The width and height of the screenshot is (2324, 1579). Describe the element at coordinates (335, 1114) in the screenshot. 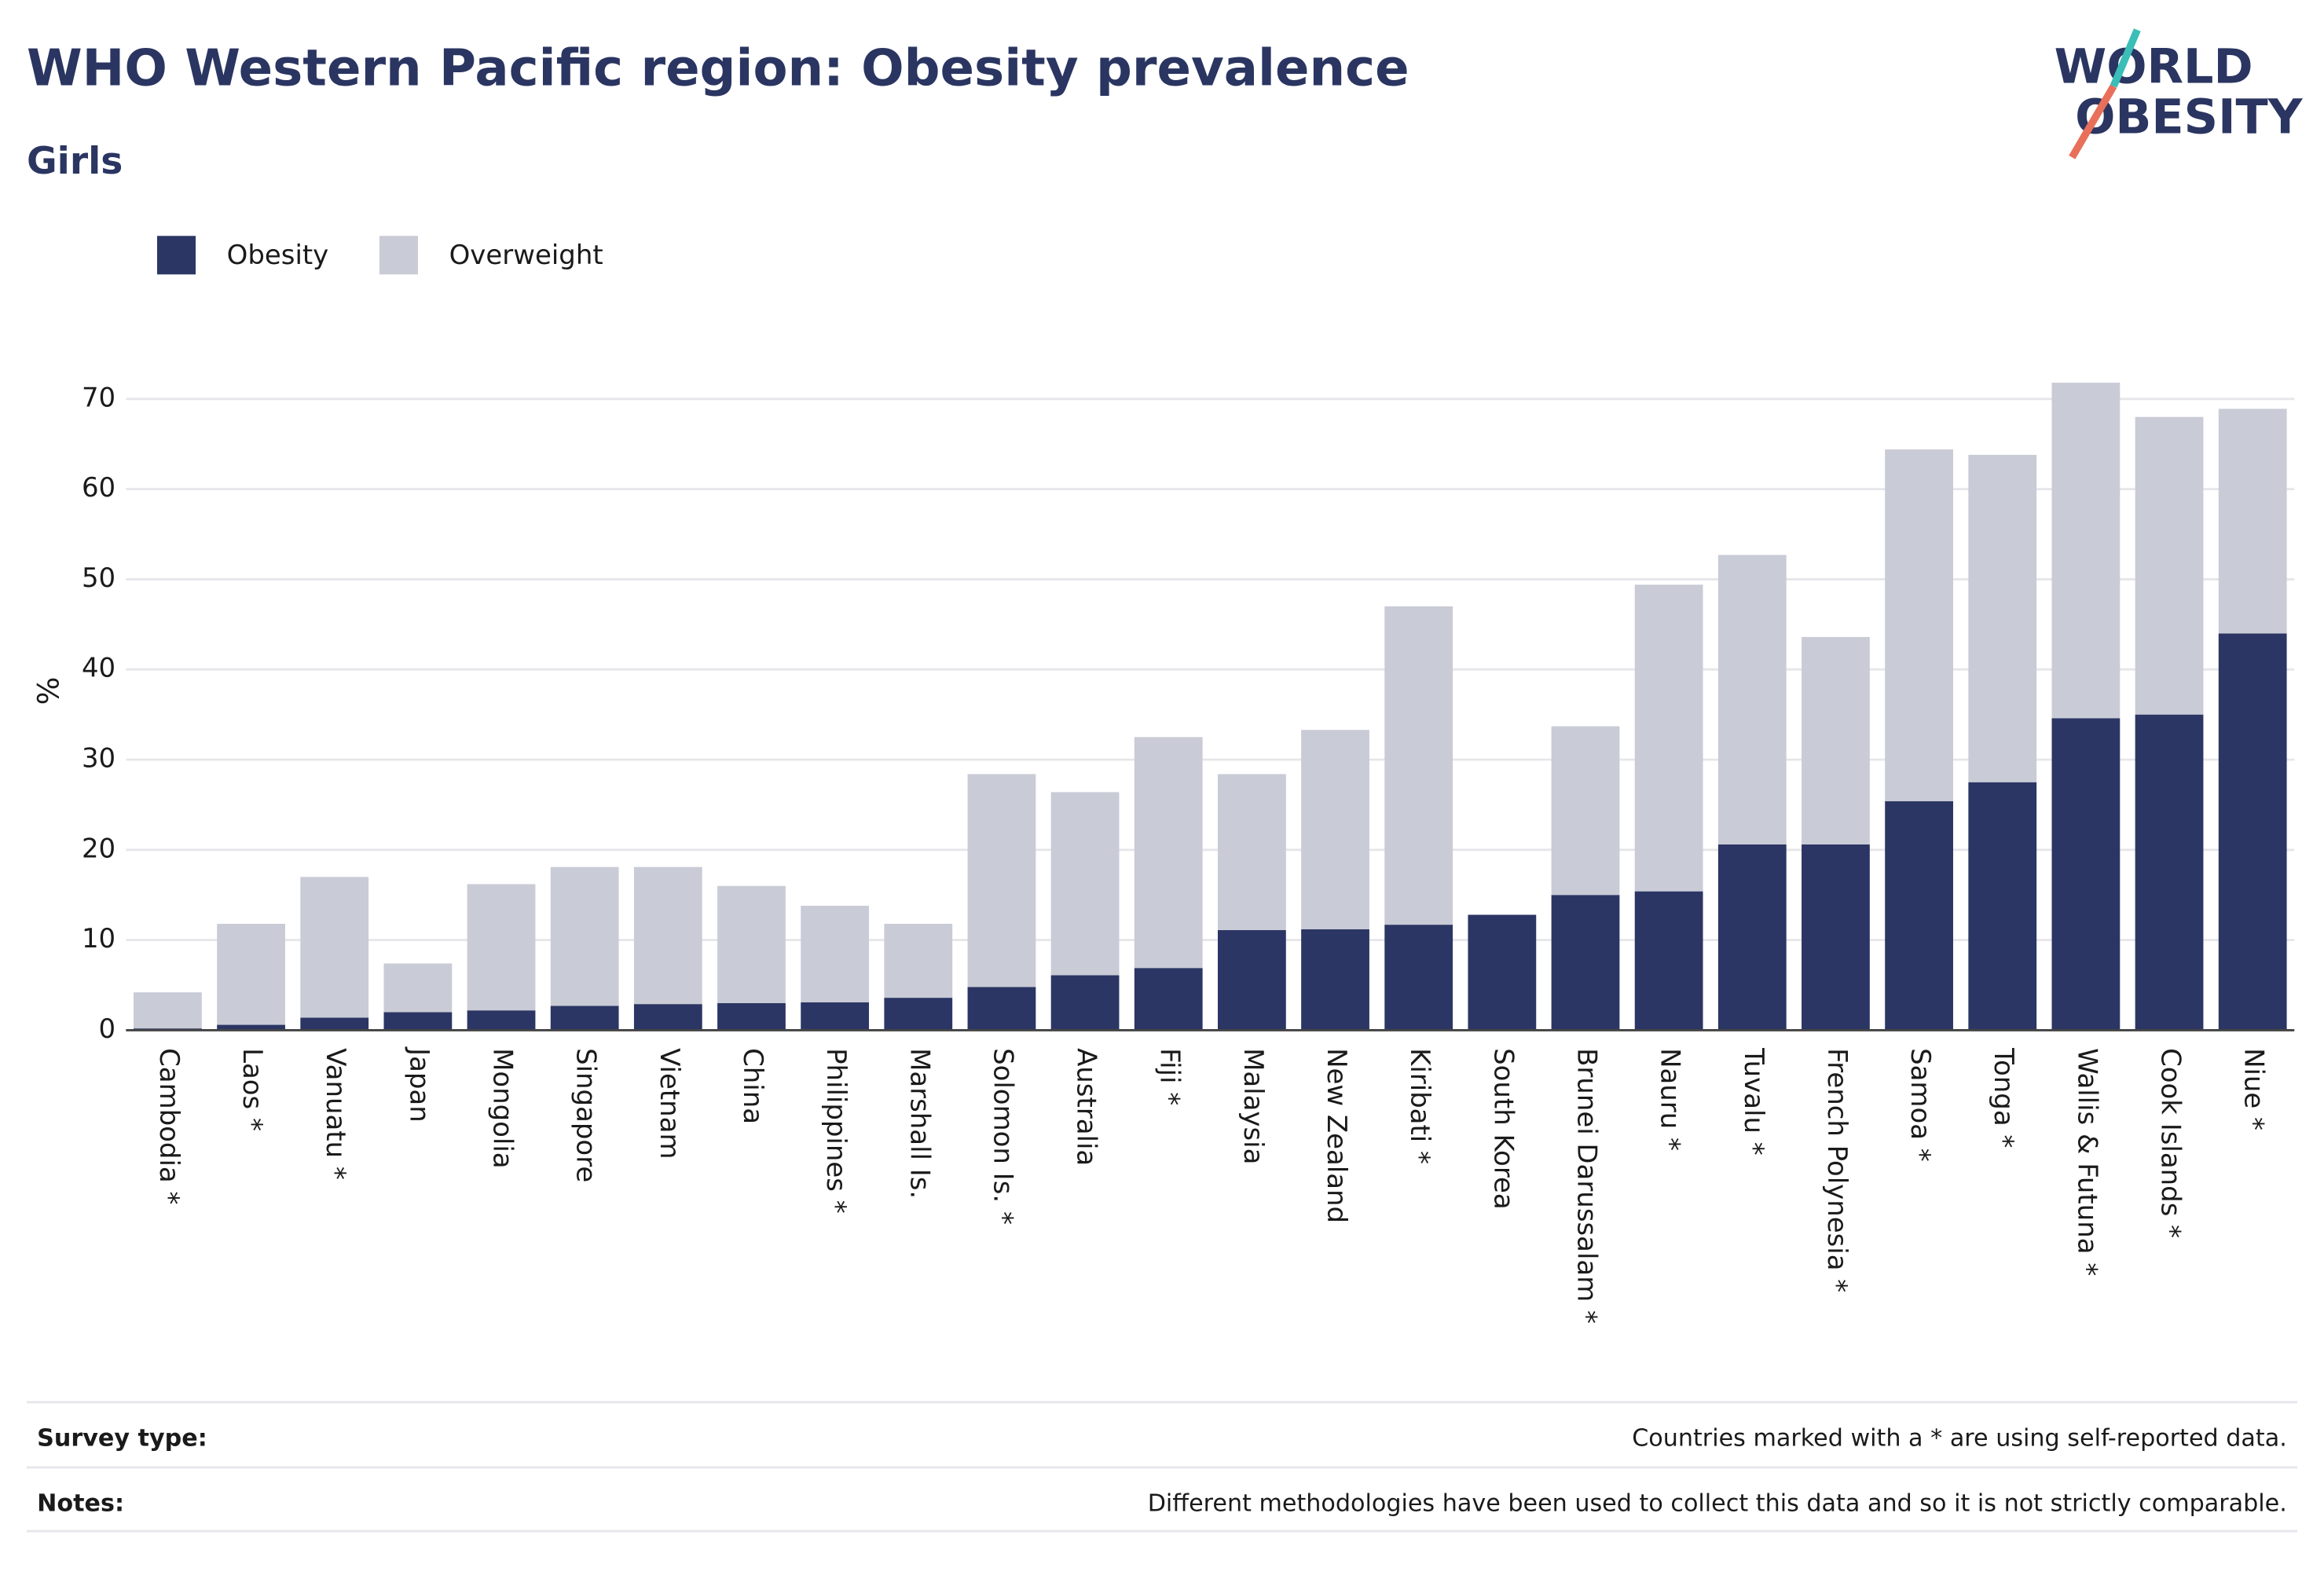

I see `x-tick-label: Vanuatu *` at that location.